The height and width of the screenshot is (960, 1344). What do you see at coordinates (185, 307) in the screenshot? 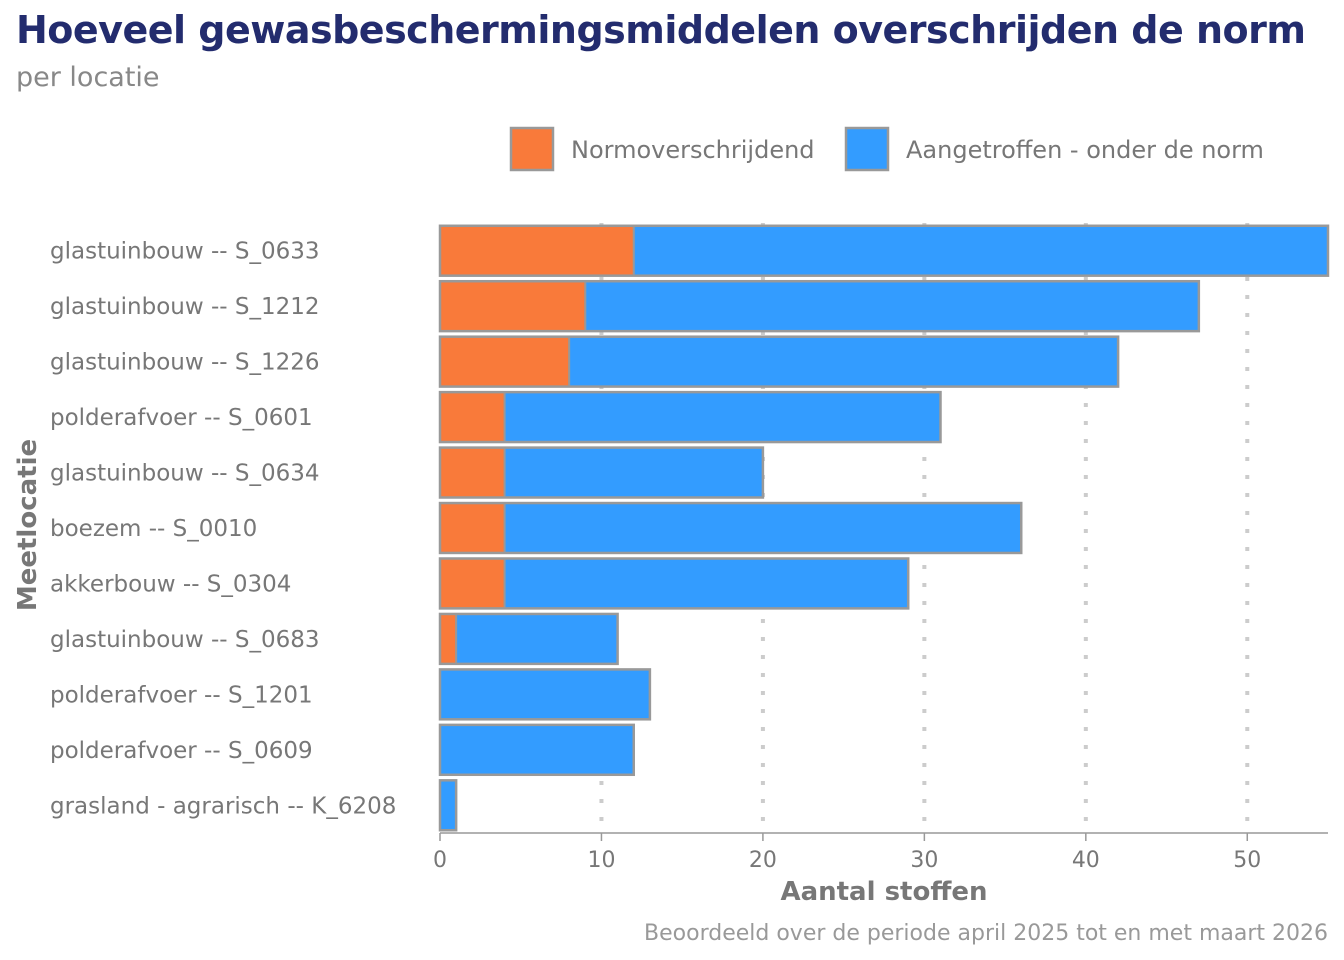
I see `y-category-label: glastuinbouw -- S_1212` at bounding box center [185, 307].